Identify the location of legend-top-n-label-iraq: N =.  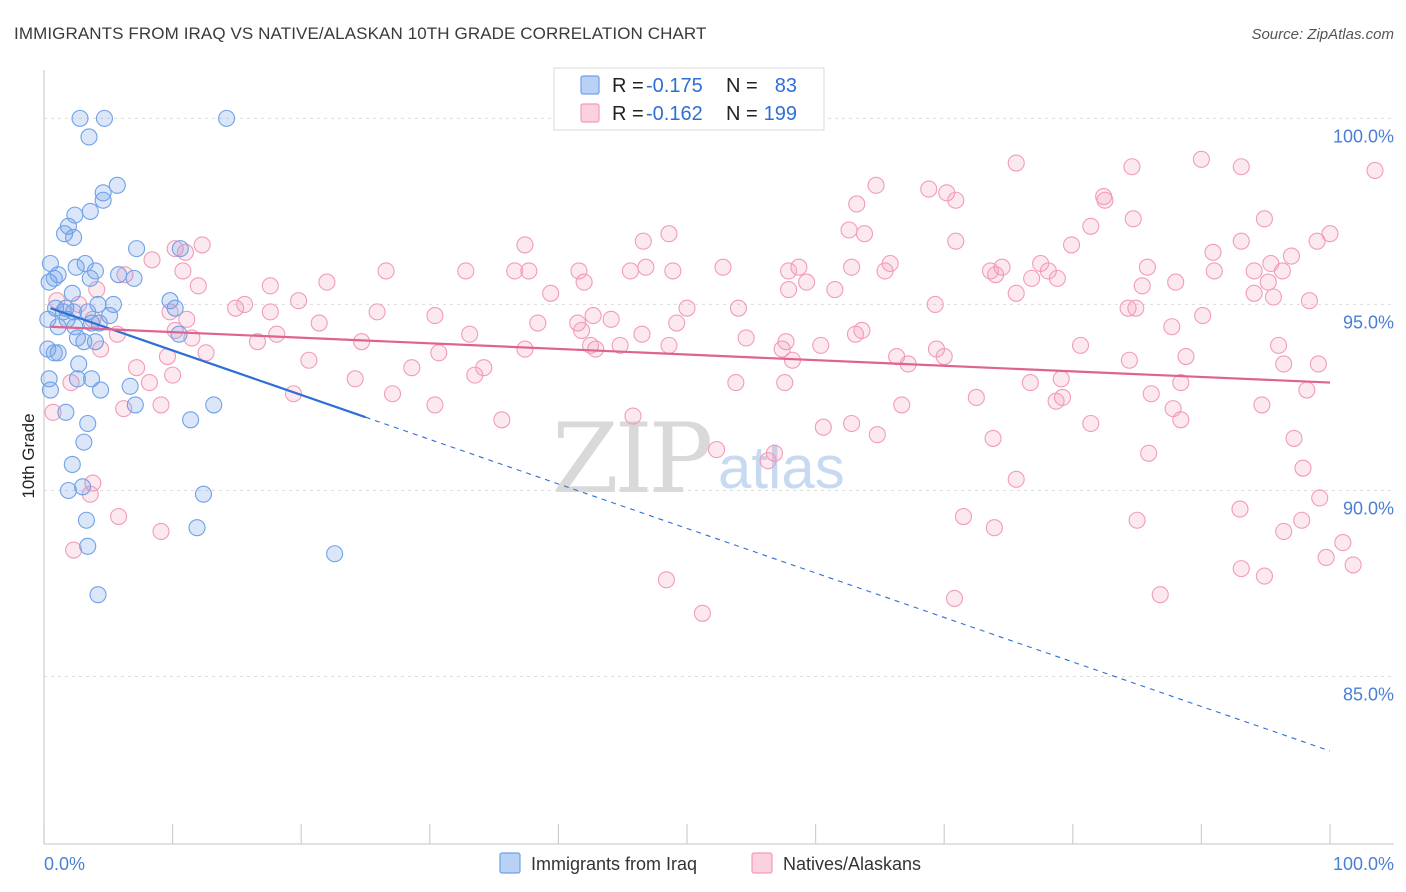
(742, 86).